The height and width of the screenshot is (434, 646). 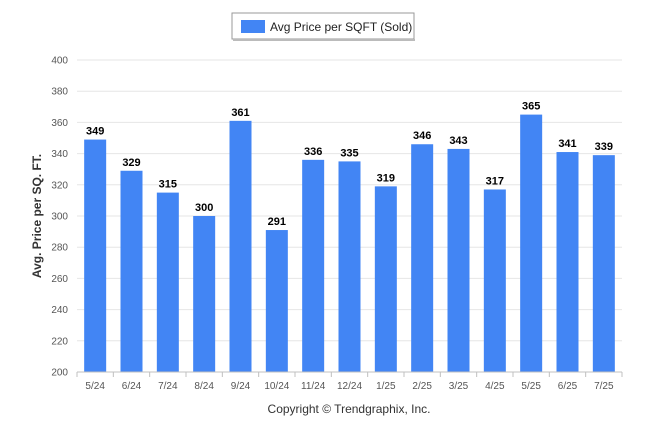 What do you see at coordinates (567, 144) in the screenshot?
I see `data-label: 341` at bounding box center [567, 144].